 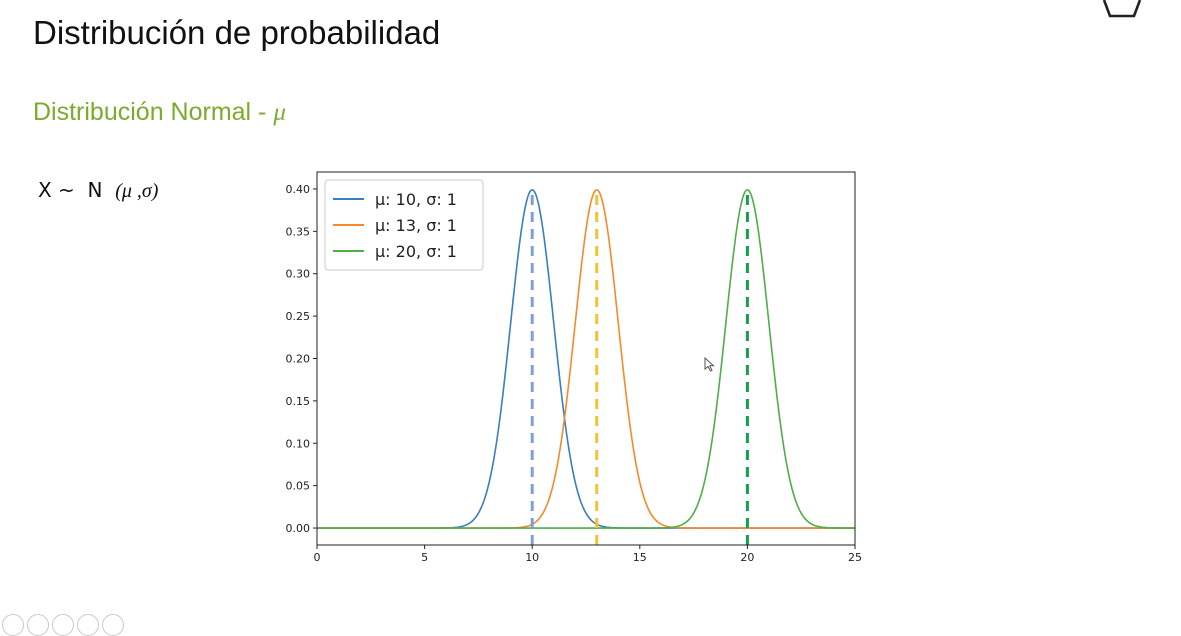 What do you see at coordinates (13, 625) in the screenshot?
I see `pen-icon` at bounding box center [13, 625].